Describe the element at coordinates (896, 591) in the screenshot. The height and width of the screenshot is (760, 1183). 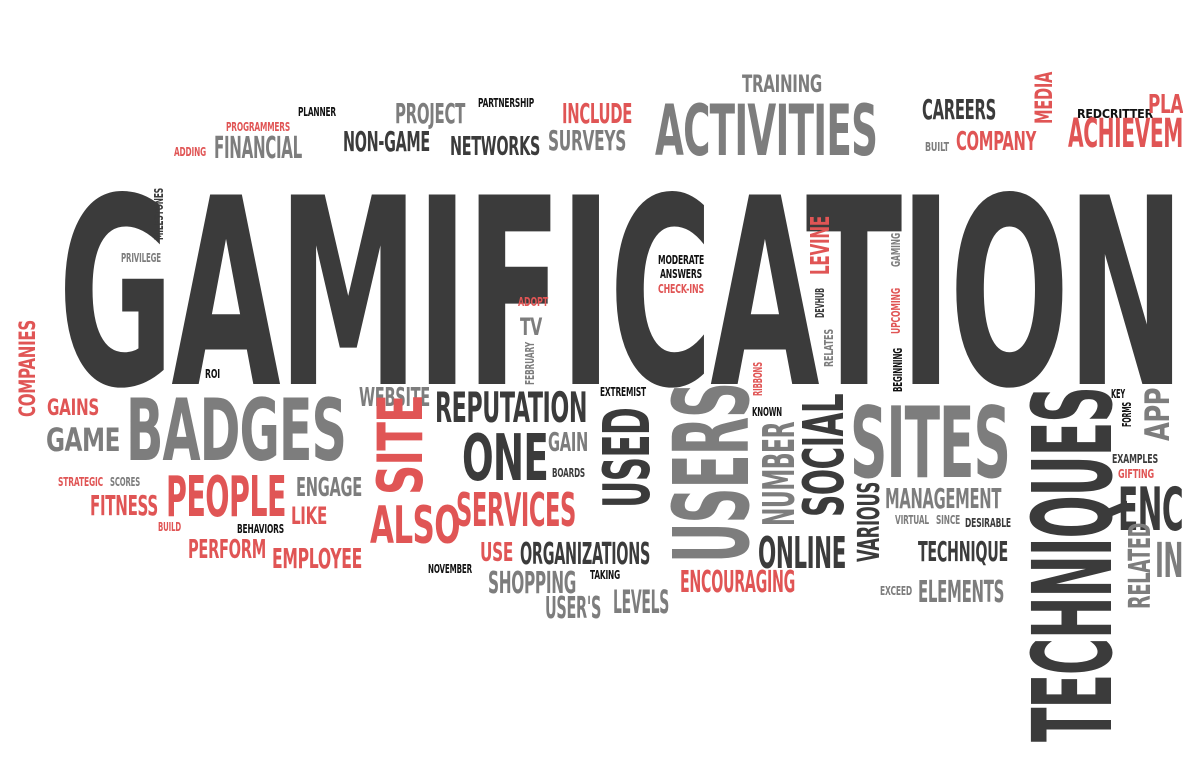
I see `word-exceed: EXCEED` at that location.